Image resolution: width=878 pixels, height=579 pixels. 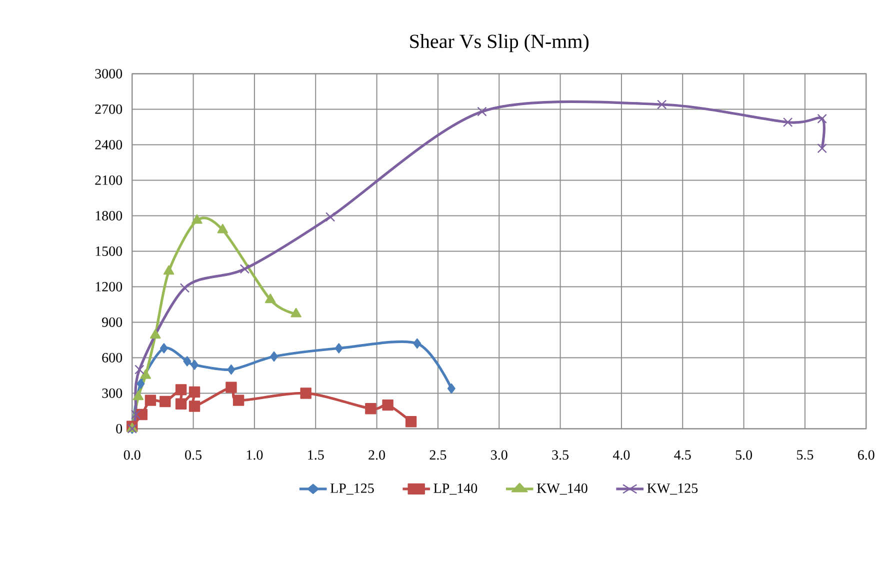 What do you see at coordinates (456, 489) in the screenshot?
I see `legend-label: LP_140` at bounding box center [456, 489].